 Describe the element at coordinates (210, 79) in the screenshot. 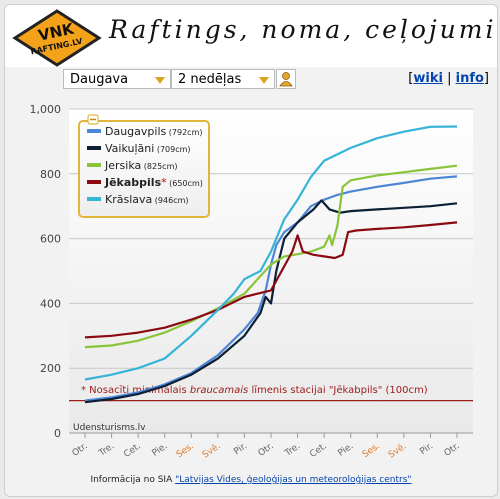

I see `period-select-value: 2 nedēļas` at that location.